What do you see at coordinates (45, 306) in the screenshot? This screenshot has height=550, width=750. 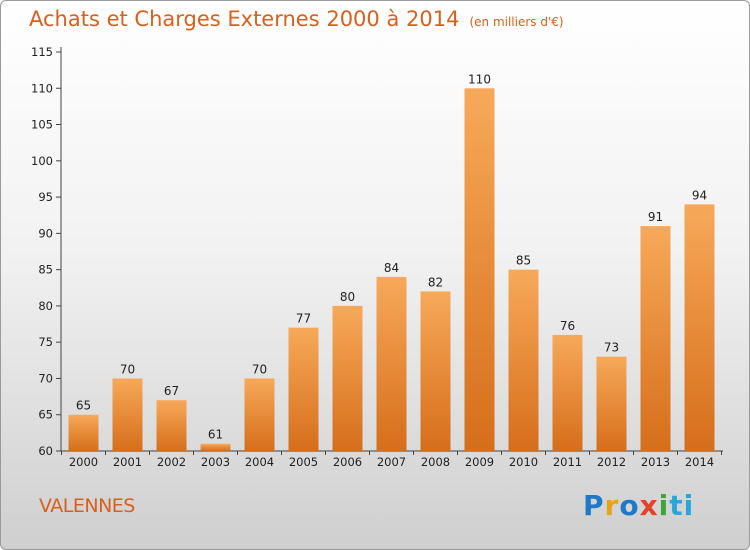 I see `y-tick-label: 80` at bounding box center [45, 306].